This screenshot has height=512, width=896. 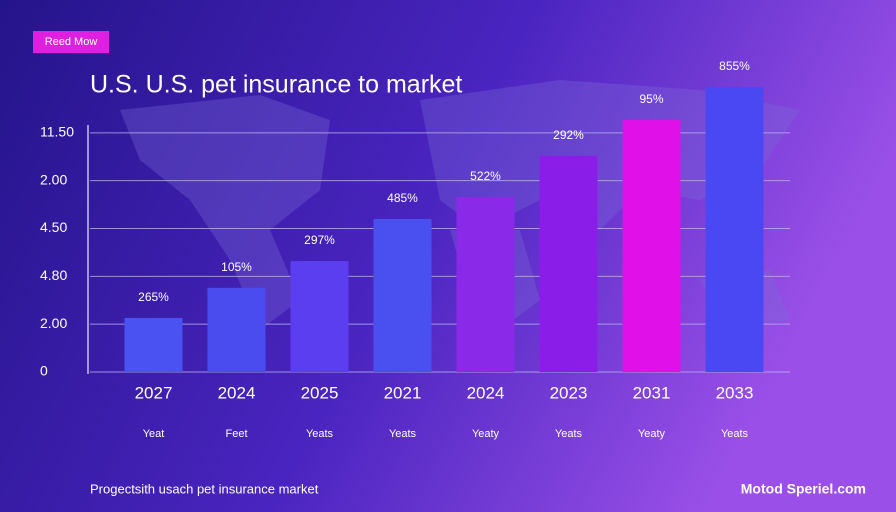 I want to click on x-tick-label: 2031, so click(x=652, y=392).